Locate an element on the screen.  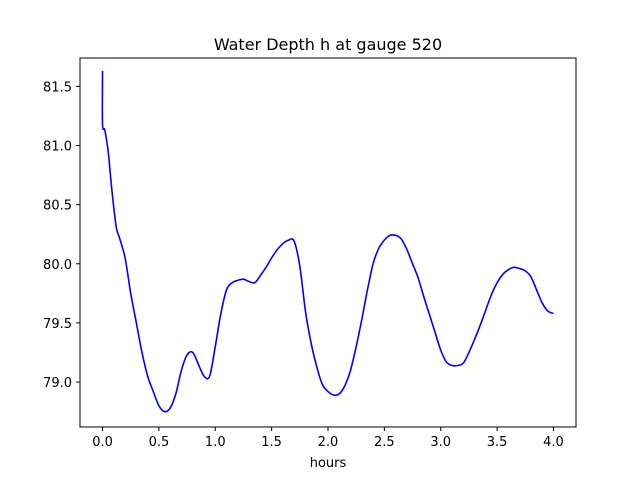
x-tick-label: 3.5 is located at coordinates (497, 442).